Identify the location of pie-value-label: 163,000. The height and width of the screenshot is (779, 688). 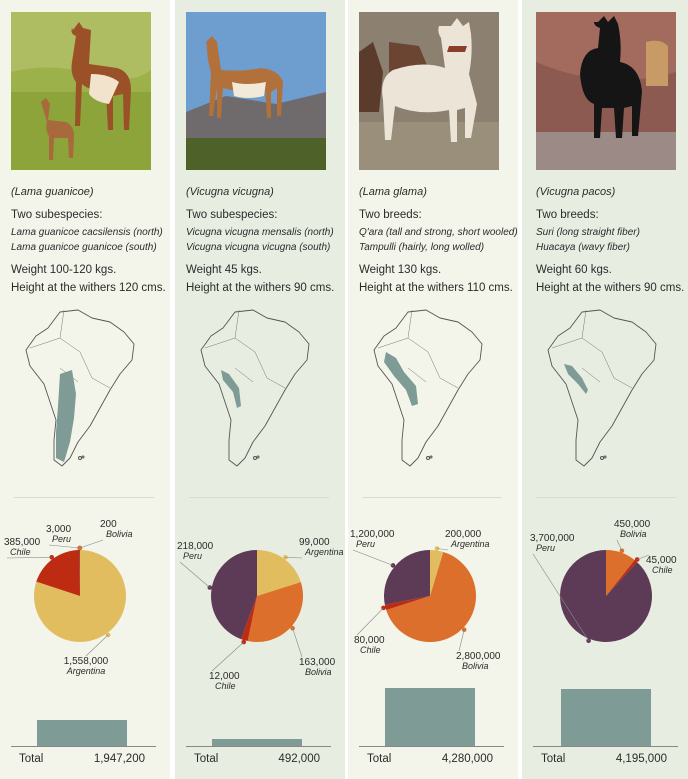
(317, 662).